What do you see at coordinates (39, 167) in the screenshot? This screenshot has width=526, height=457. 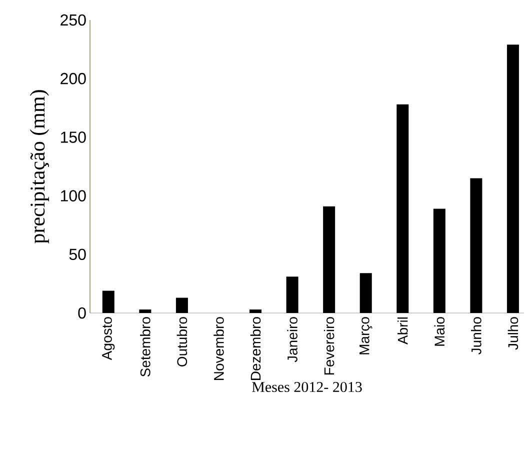 I see `y-axis-title: precipitação (mm)` at bounding box center [39, 167].